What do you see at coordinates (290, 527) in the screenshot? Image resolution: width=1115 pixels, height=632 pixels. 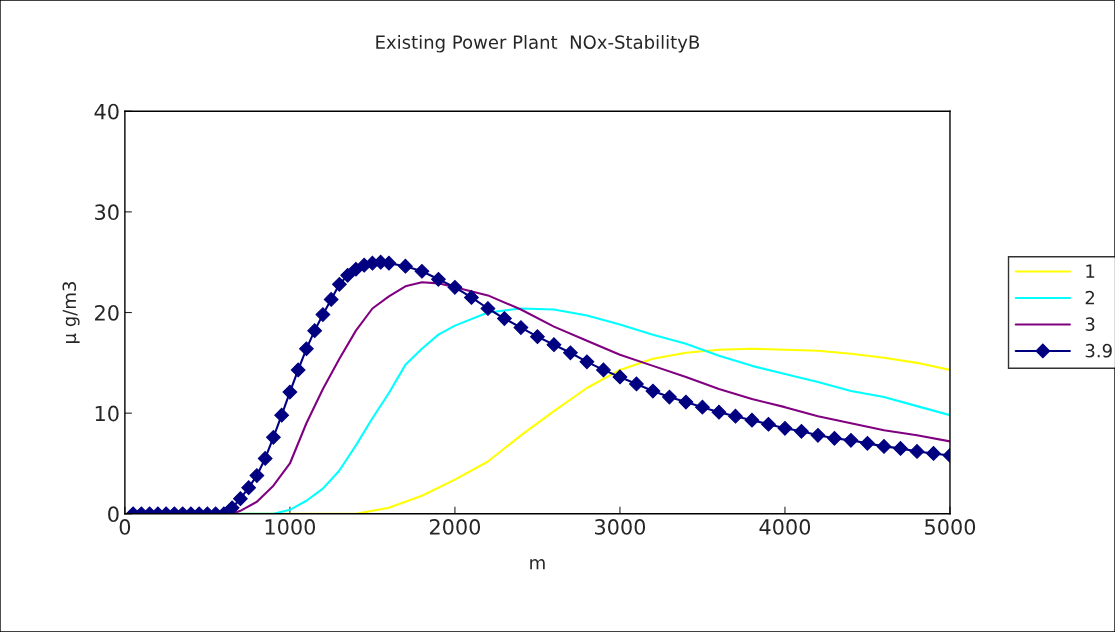 I see `x-tick-label: 1000` at bounding box center [290, 527].